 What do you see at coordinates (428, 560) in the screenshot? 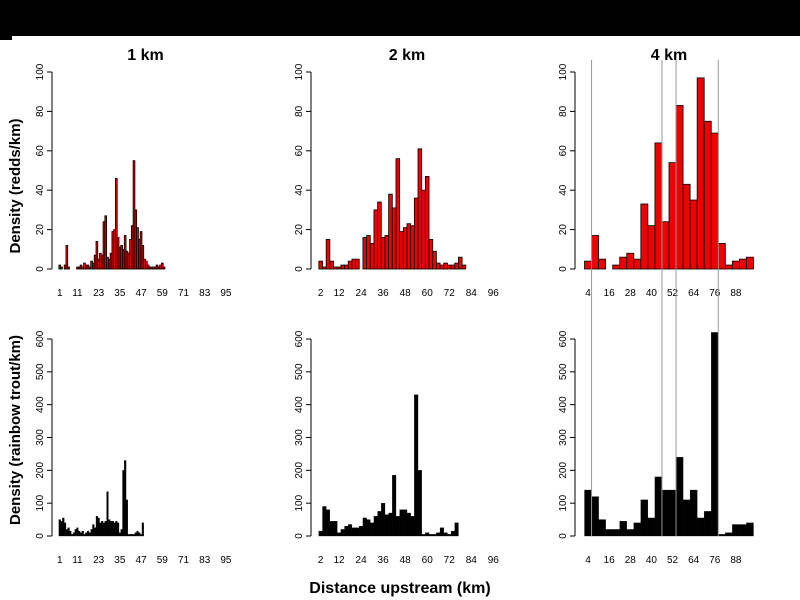
I see `x-tick-label: 60` at bounding box center [428, 560].